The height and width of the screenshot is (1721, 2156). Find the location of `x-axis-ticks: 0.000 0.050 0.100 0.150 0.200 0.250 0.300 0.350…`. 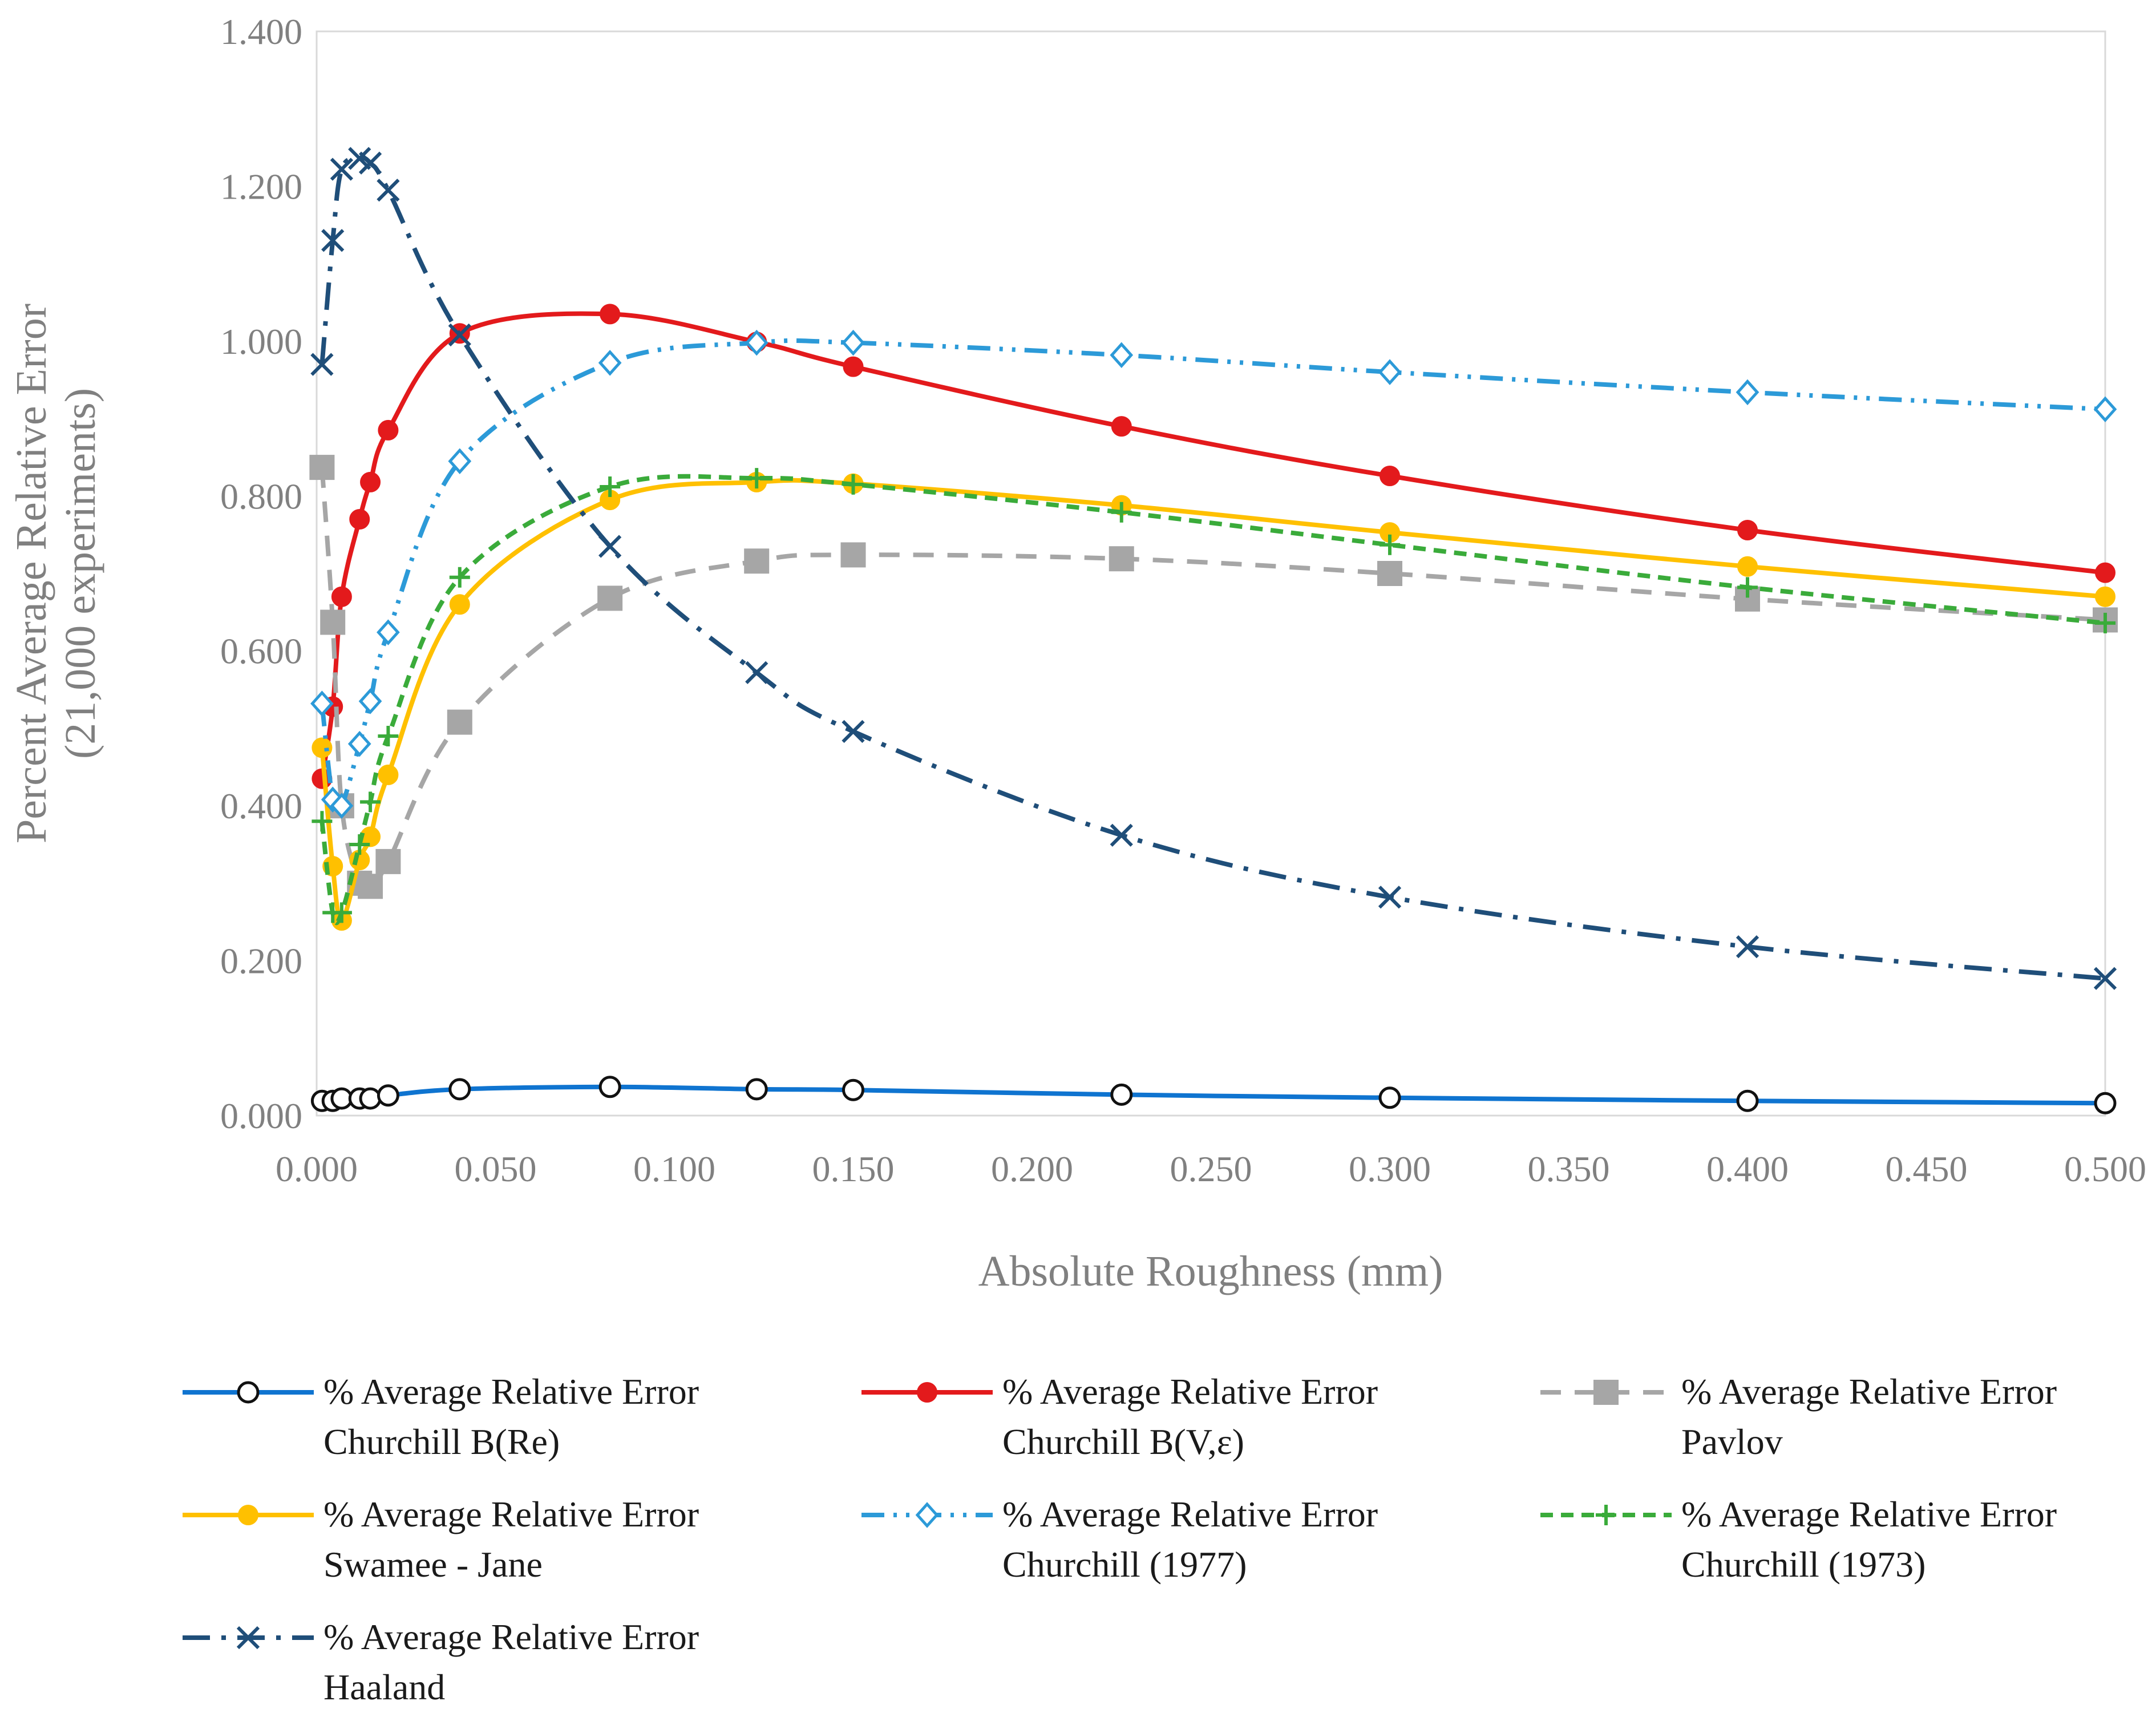

x-axis-ticks: 0.000 0.050 0.100 0.150 0.200 0.250 0.300 0.350… is located at coordinates (1211, 1169).